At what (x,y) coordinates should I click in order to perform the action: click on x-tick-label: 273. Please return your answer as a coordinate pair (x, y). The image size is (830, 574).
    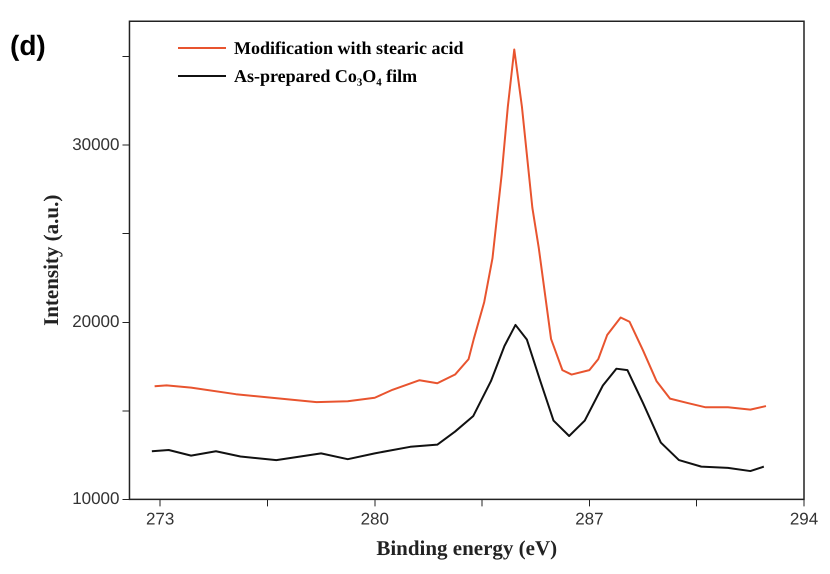
    Looking at the image, I should click on (160, 518).